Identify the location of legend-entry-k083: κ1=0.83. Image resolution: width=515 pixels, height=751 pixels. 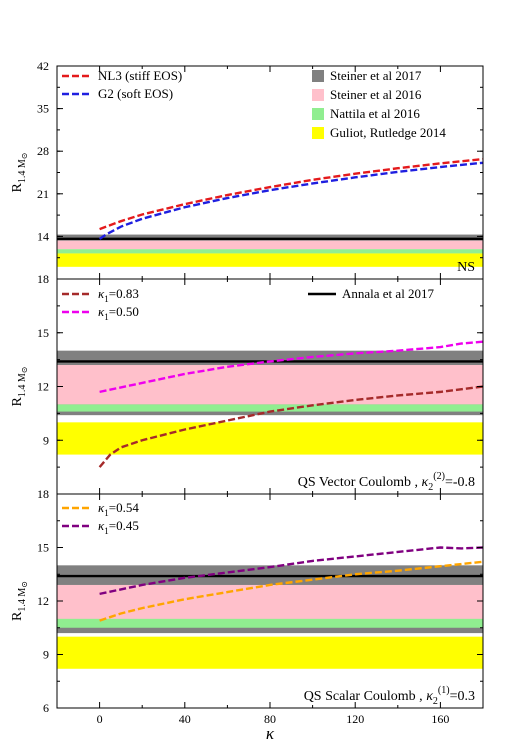
(100, 295).